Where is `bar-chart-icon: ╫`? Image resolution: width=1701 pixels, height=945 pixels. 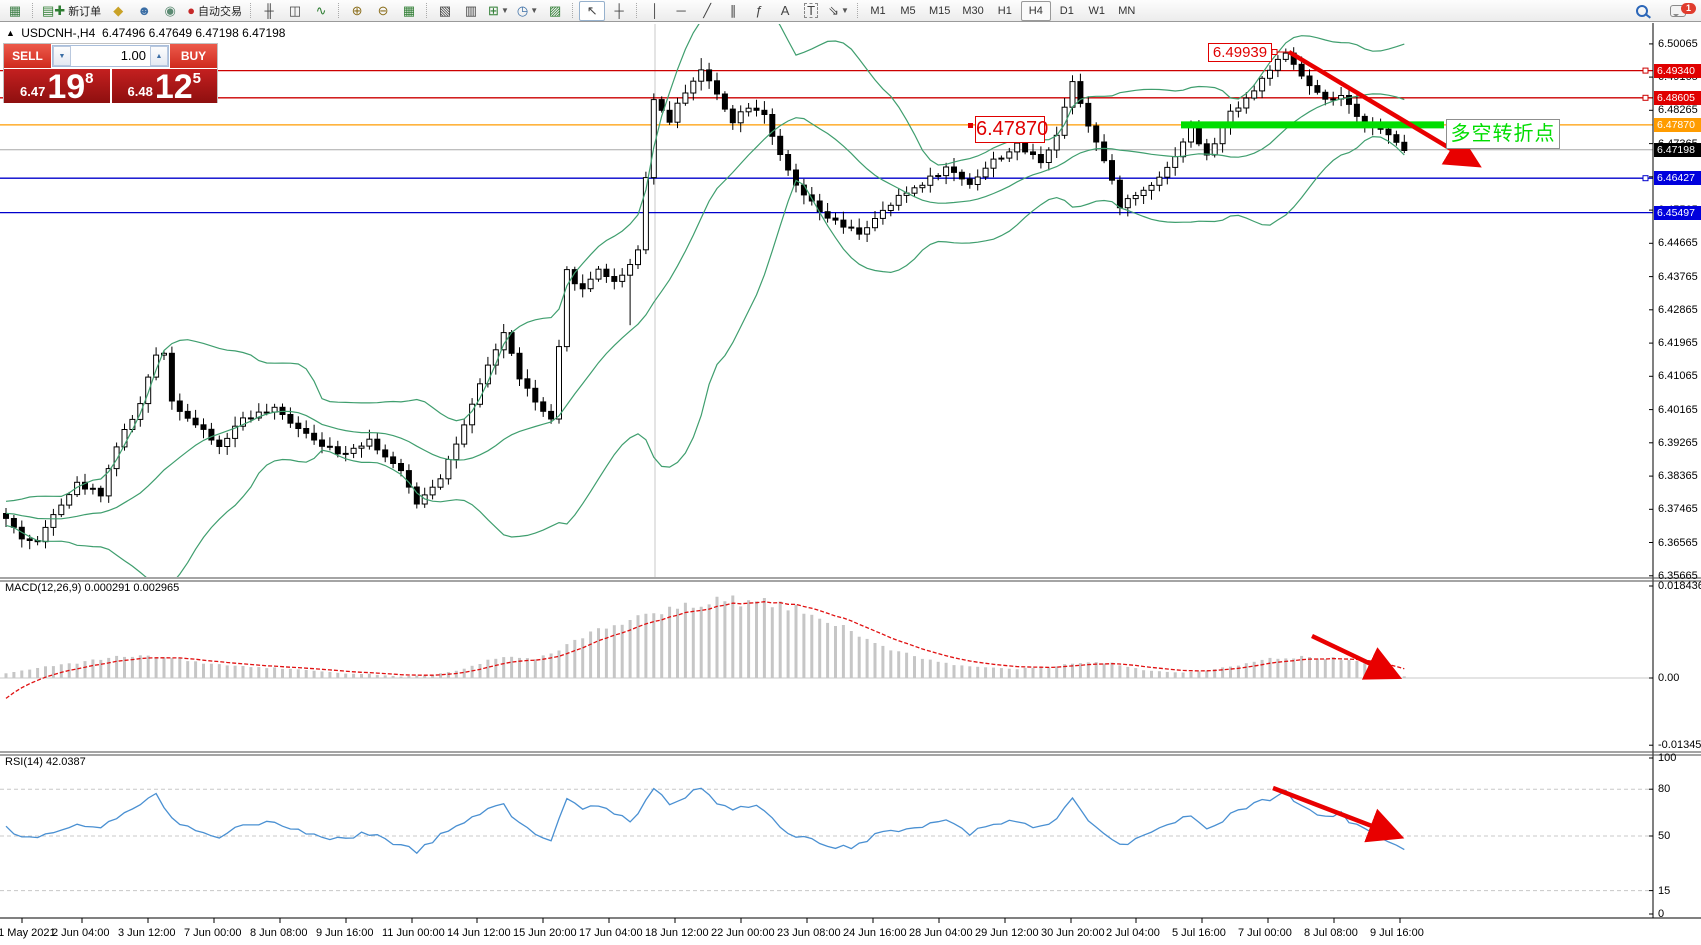
bar-chart-icon: ╫ is located at coordinates (269, 10).